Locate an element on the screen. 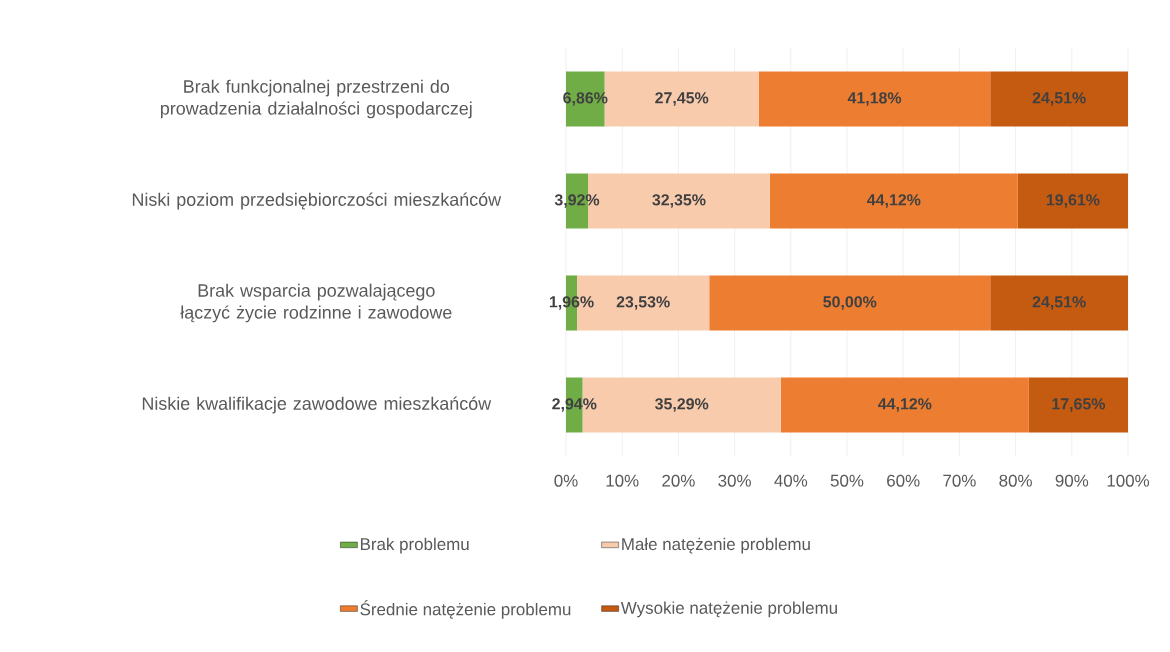  x-tick-label: 80% is located at coordinates (1015, 480).